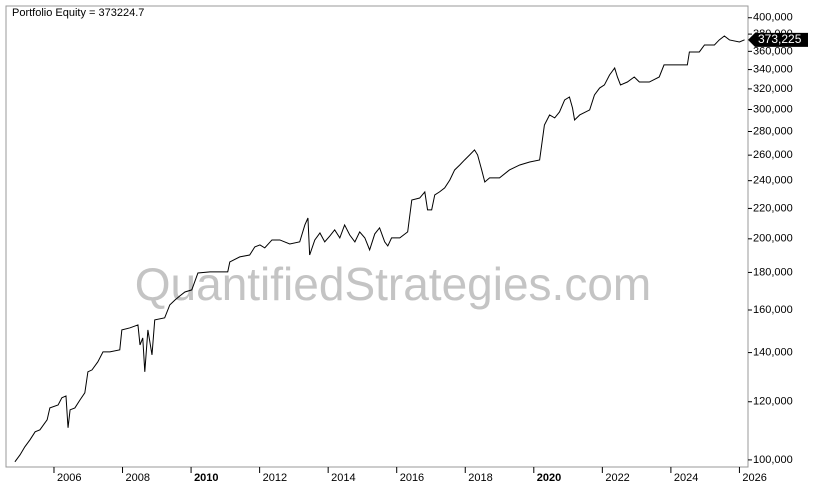 This screenshot has width=816, height=494. I want to click on x-tick-label: 2006, so click(69, 478).